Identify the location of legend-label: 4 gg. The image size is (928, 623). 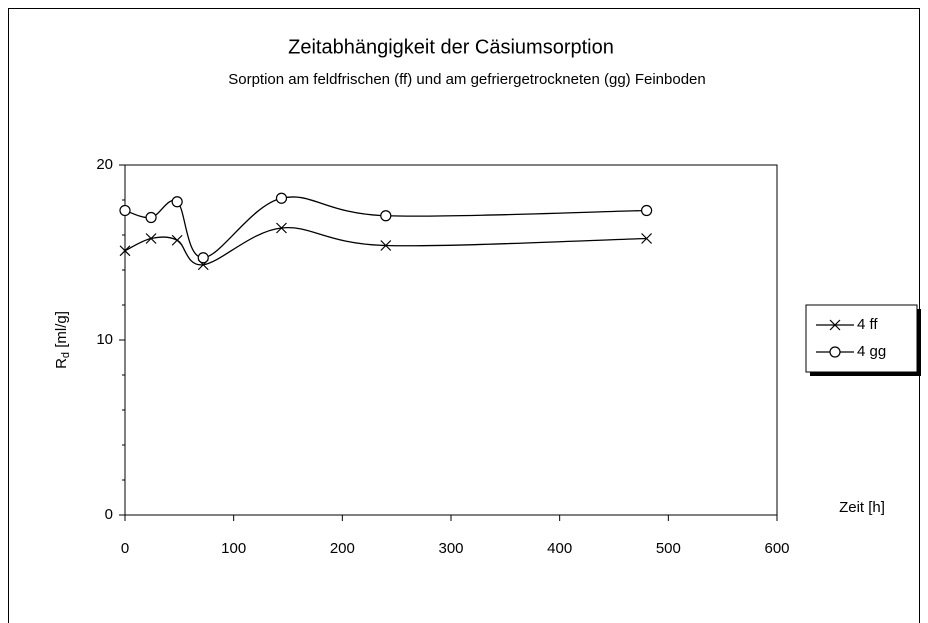
(871, 351).